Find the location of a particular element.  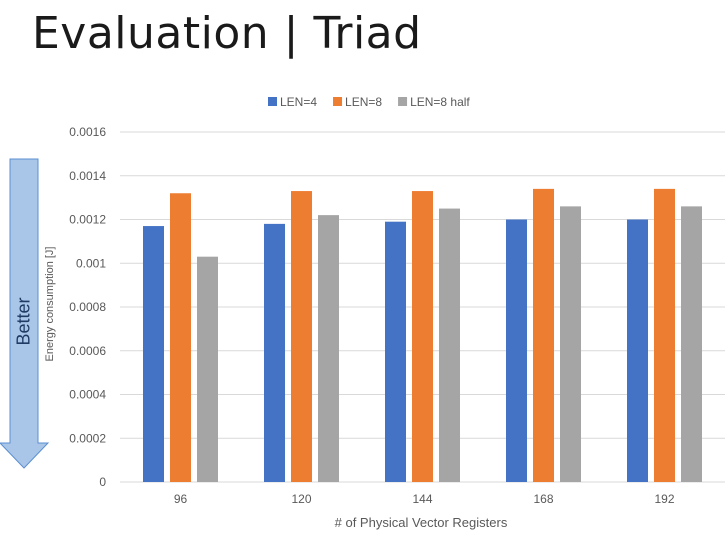

y-tick-label: 0.0014 is located at coordinates (87, 176).